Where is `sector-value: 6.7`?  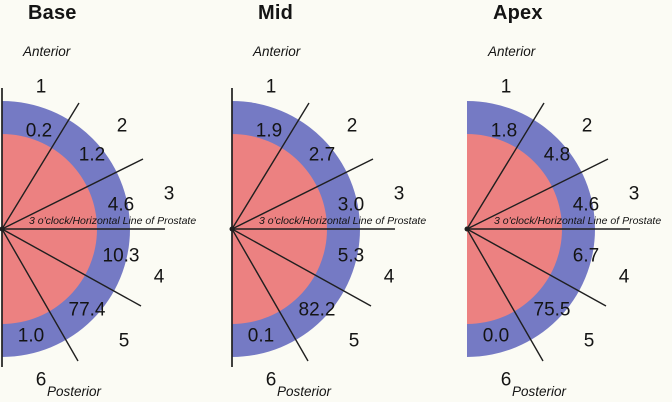
sector-value: 6.7 is located at coordinates (586, 256).